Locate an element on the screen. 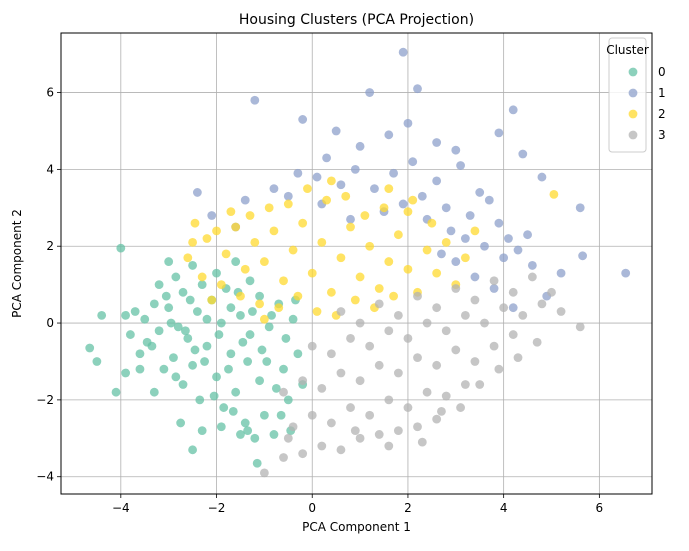 Image resolution: width=689 pixels, height=551 pixels. y-tick-label: 6 is located at coordinates (50, 93).